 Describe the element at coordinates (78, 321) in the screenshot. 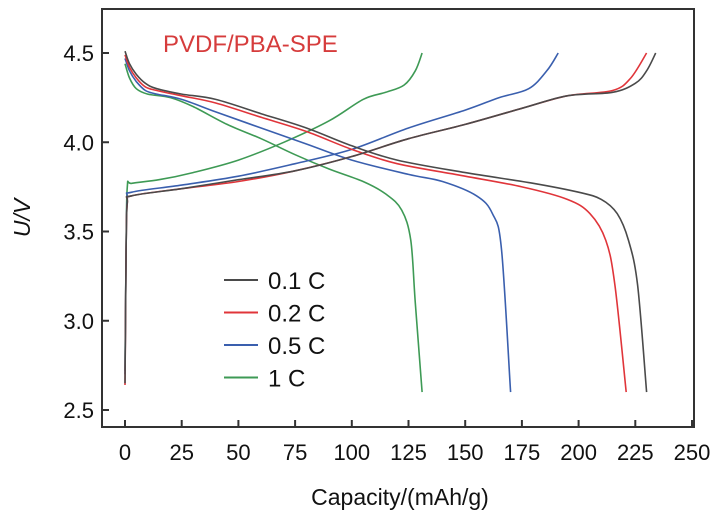

I see `y-tick-label: 3.0` at that location.